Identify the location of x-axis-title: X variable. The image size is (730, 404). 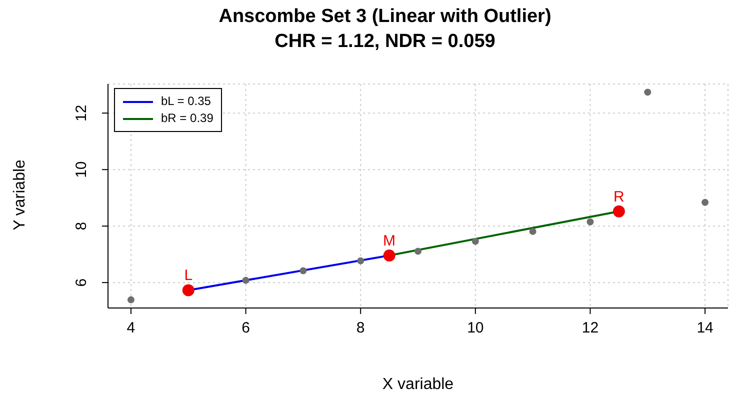
(418, 385).